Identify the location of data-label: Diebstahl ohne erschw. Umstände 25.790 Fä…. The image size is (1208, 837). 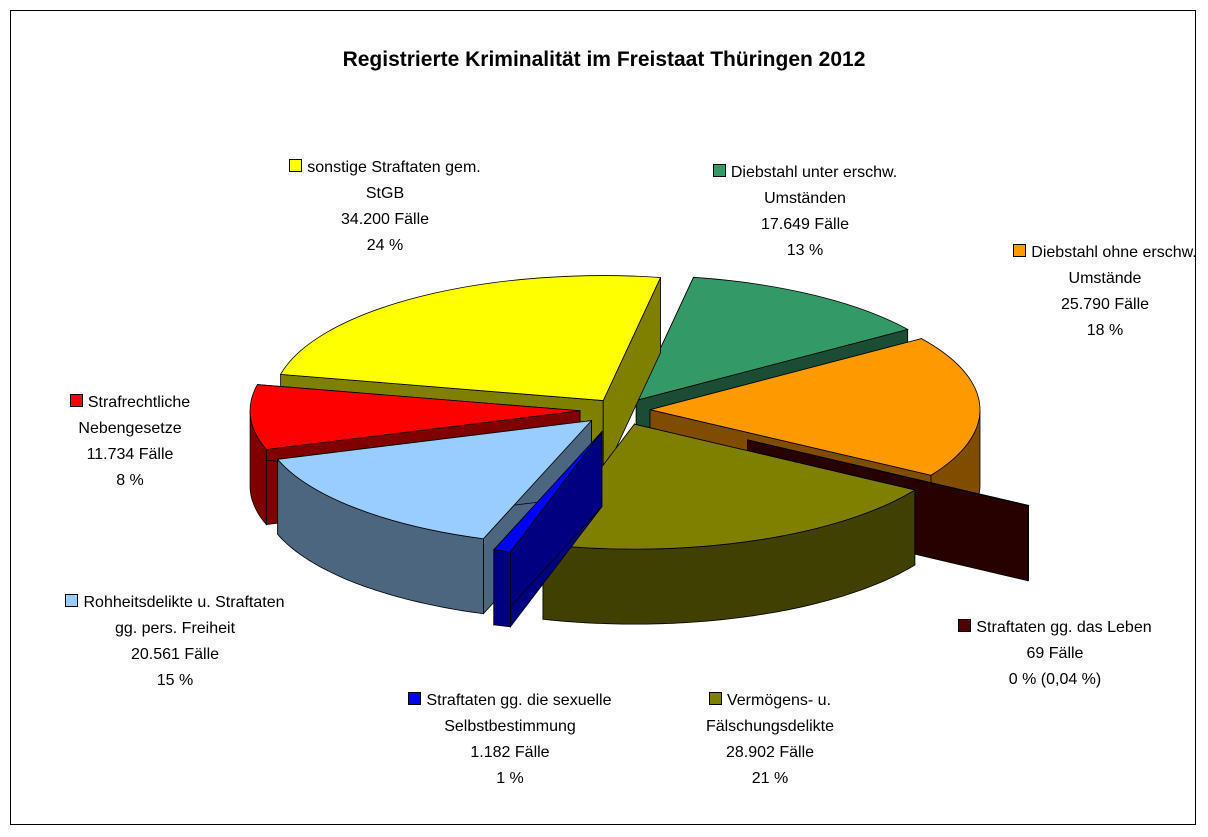
(1096, 292).